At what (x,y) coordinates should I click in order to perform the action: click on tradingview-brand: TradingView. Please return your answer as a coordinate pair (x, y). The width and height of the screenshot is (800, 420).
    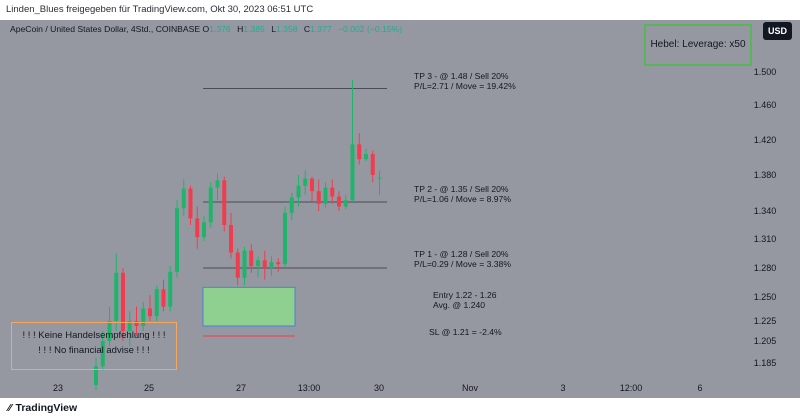
    Looking at the image, I should click on (46, 408).